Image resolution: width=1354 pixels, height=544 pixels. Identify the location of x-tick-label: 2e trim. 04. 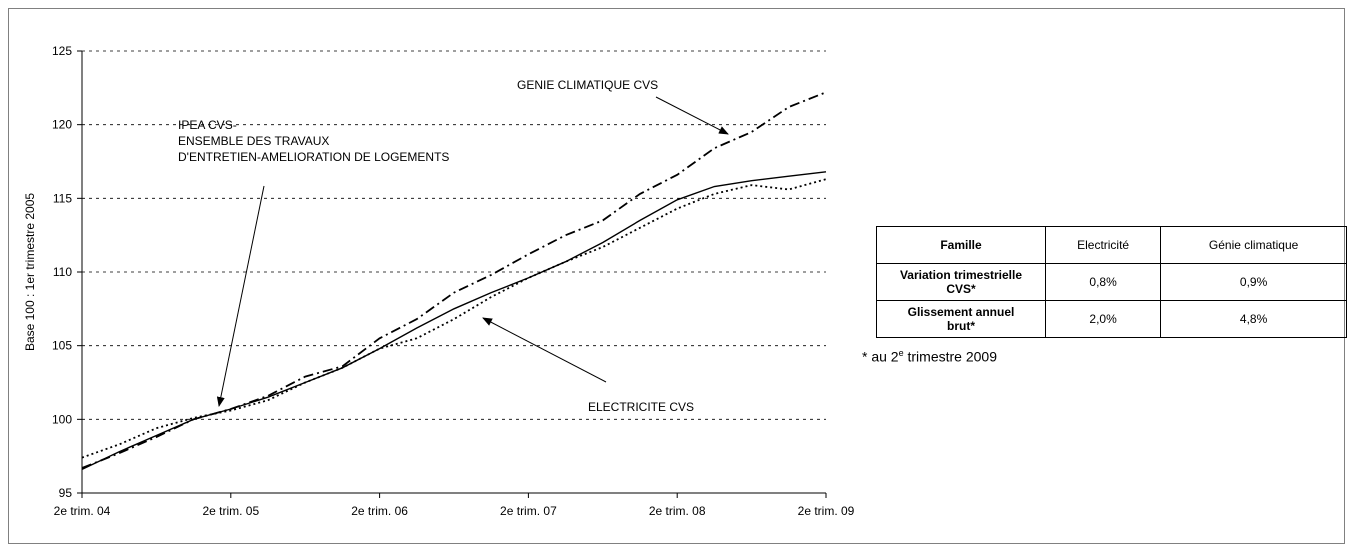
(82, 511).